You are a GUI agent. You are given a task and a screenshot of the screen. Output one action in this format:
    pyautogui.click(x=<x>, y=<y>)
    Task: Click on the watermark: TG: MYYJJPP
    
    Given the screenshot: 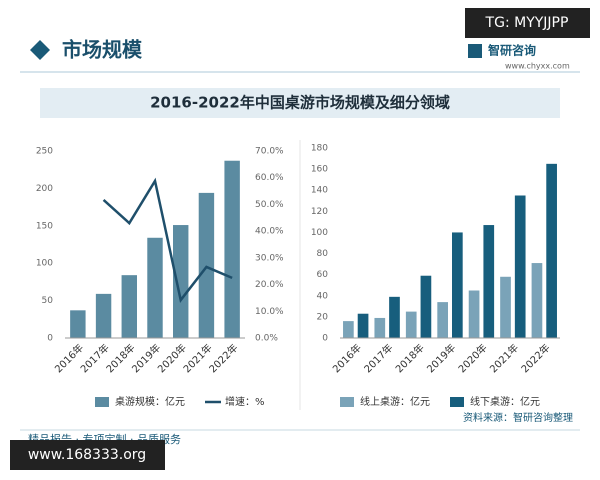 What is the action you would take?
    pyautogui.click(x=527, y=23)
    